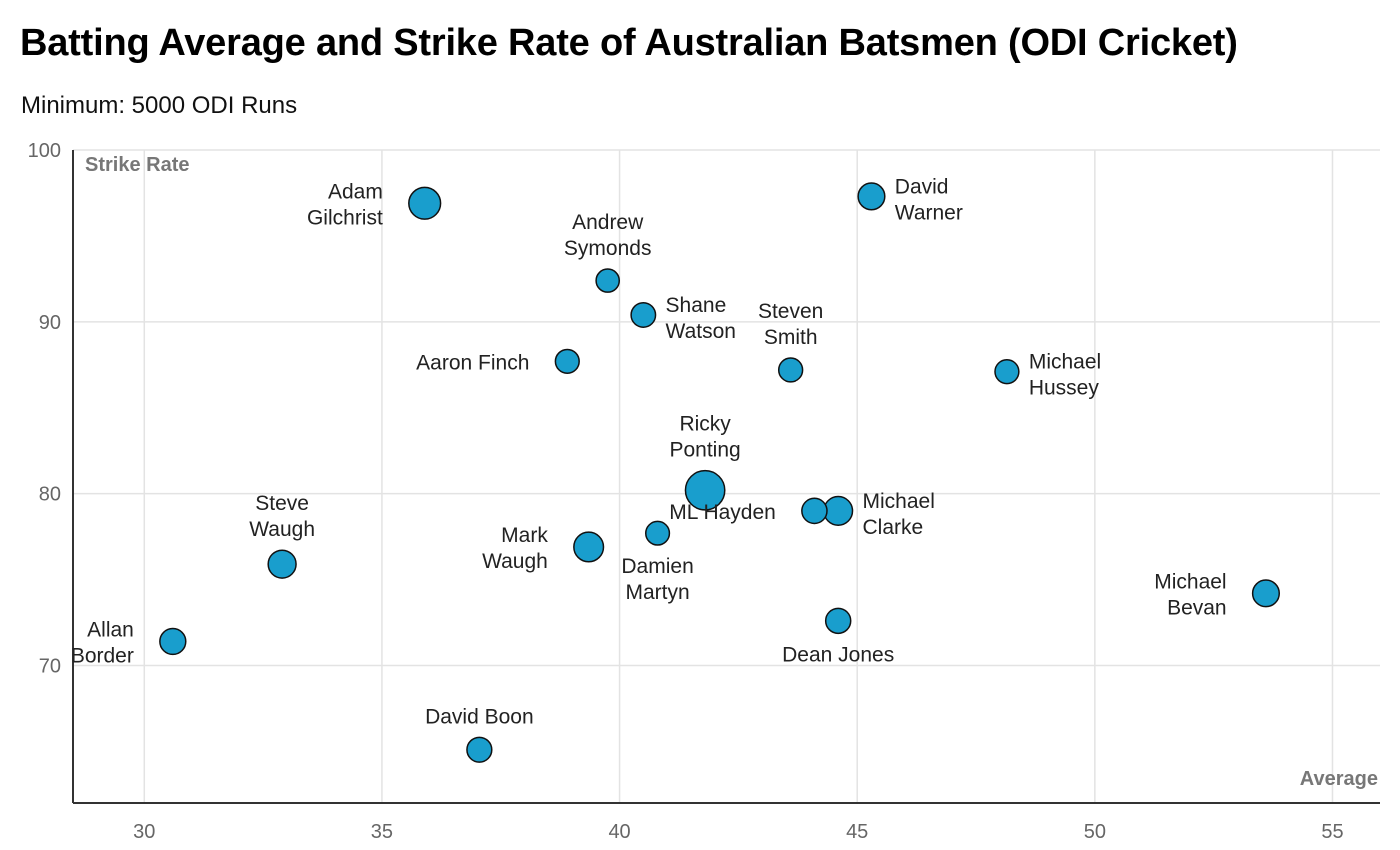 The width and height of the screenshot is (1400, 850). Describe the element at coordinates (705, 424) in the screenshot. I see `point-label-line: Ricky` at that location.